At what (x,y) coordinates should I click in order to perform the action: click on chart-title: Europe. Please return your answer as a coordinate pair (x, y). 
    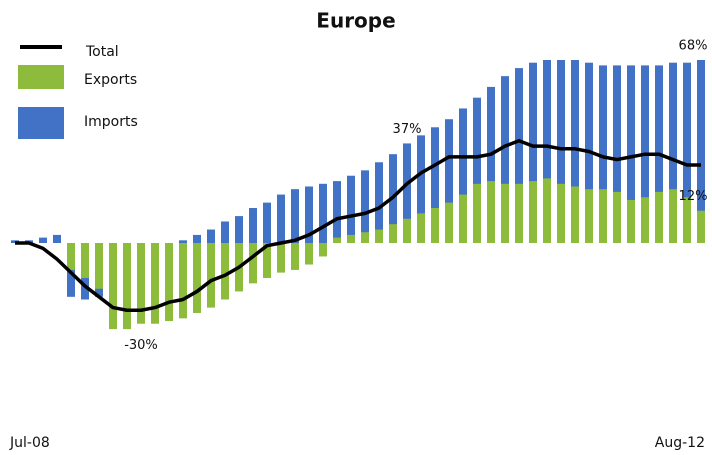
    Looking at the image, I should click on (355, 21).